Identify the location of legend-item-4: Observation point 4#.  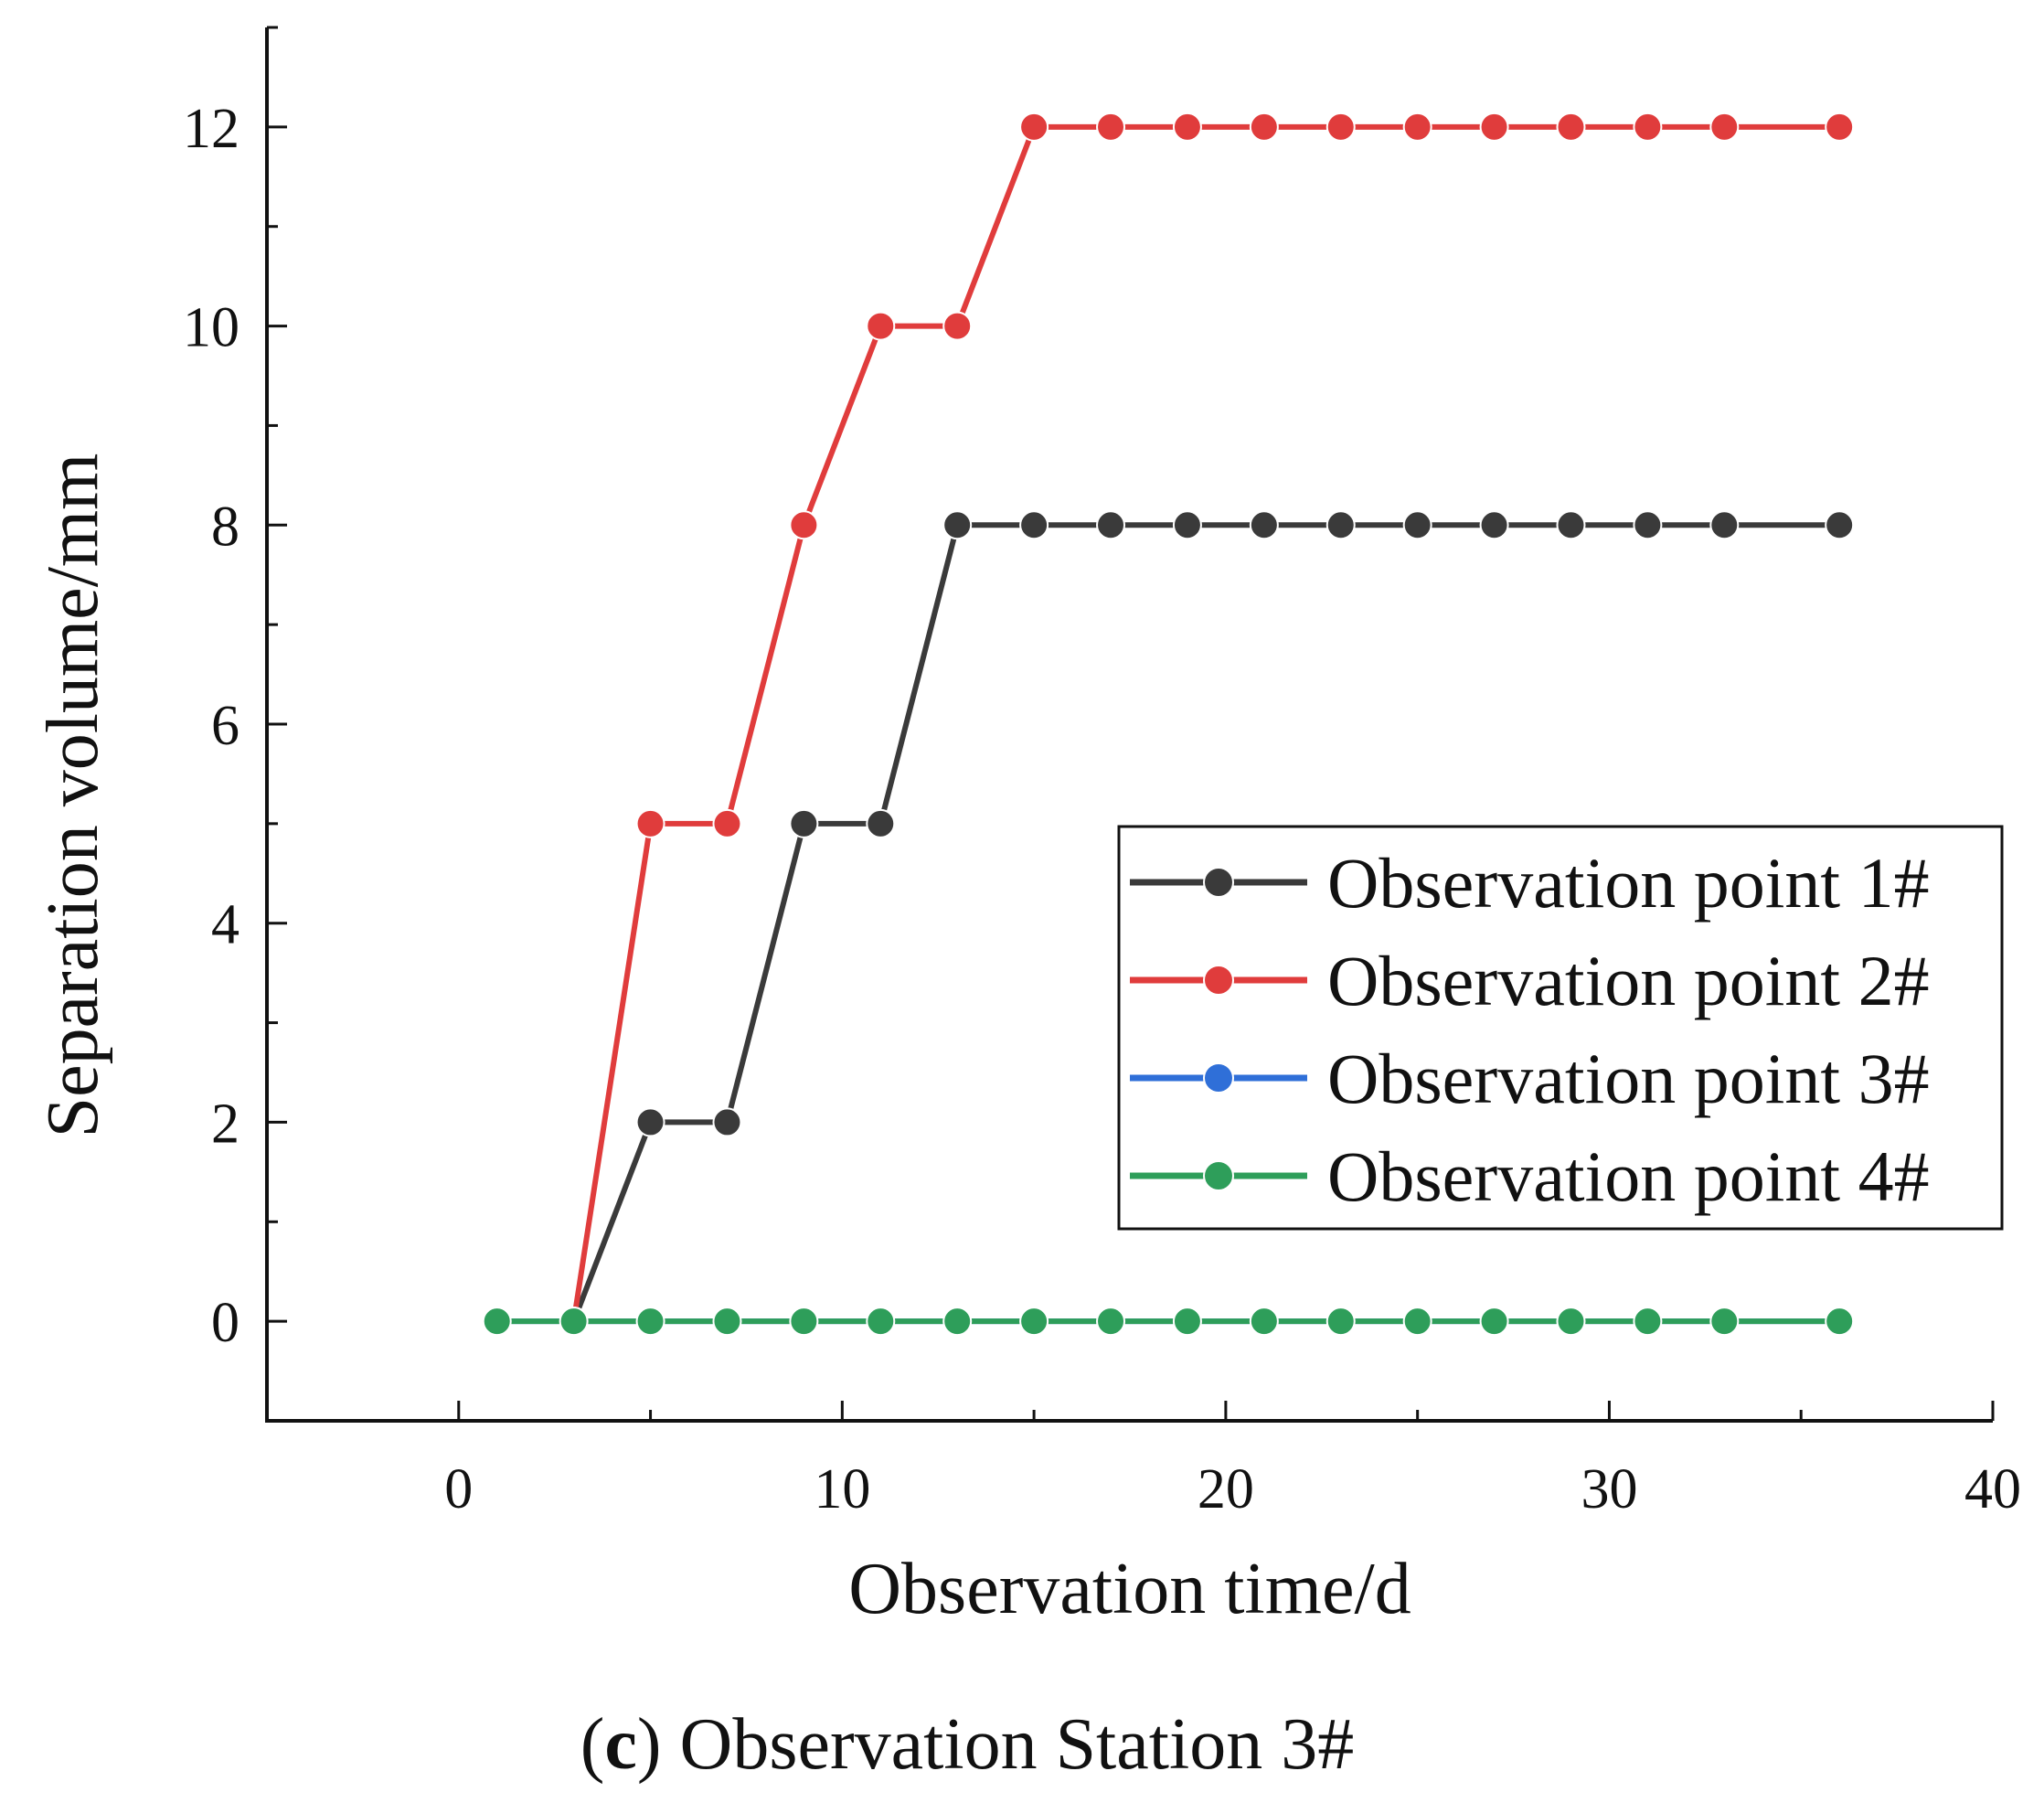
(1530, 1176).